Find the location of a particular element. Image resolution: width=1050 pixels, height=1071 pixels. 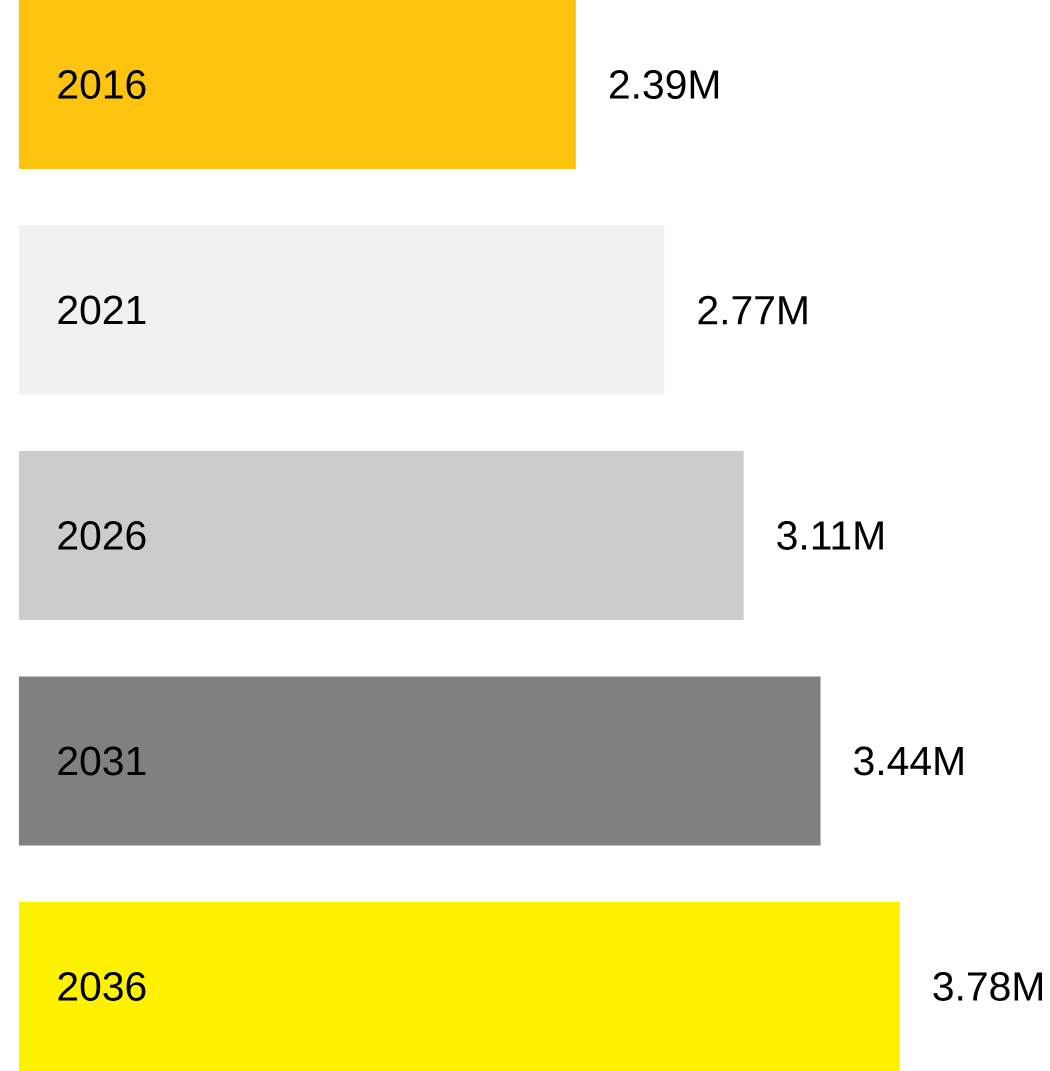

data-label: 3.44M is located at coordinates (908, 761).